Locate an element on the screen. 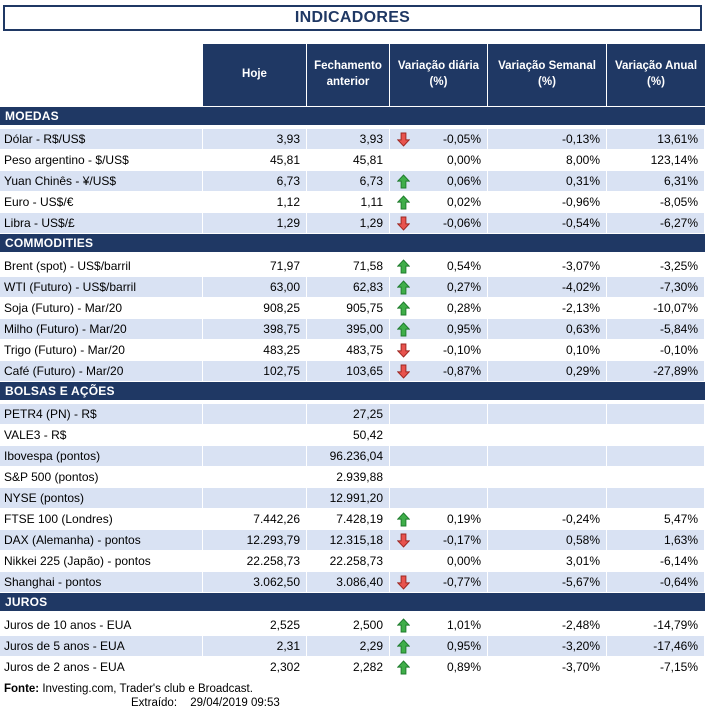  section-header-moedas: MOEDAS is located at coordinates (352, 116).